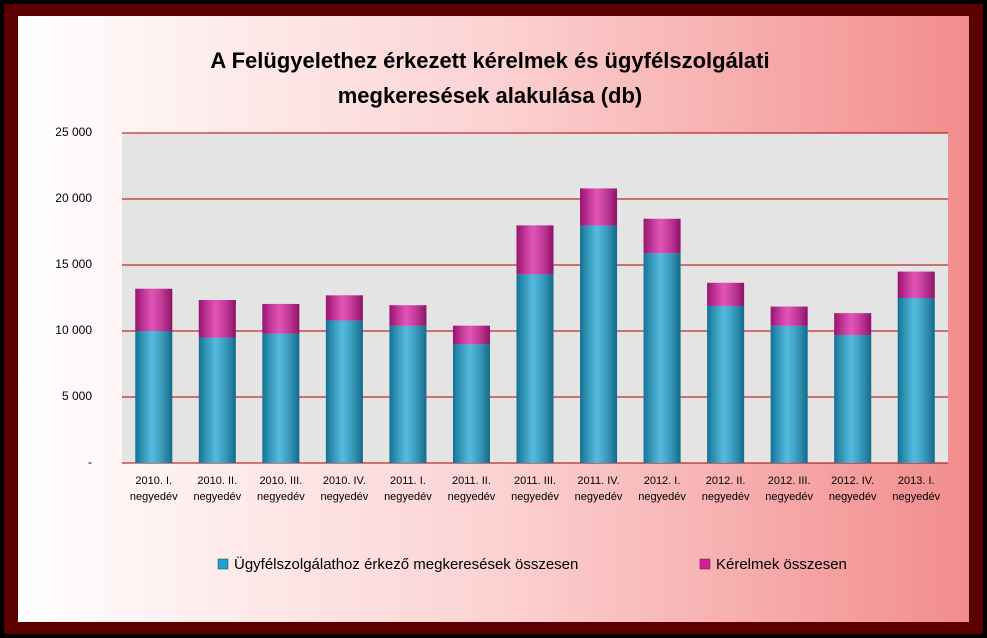 The height and width of the screenshot is (638, 987). Describe the element at coordinates (73, 132) in the screenshot. I see `y-tick-label: 25 000` at that location.